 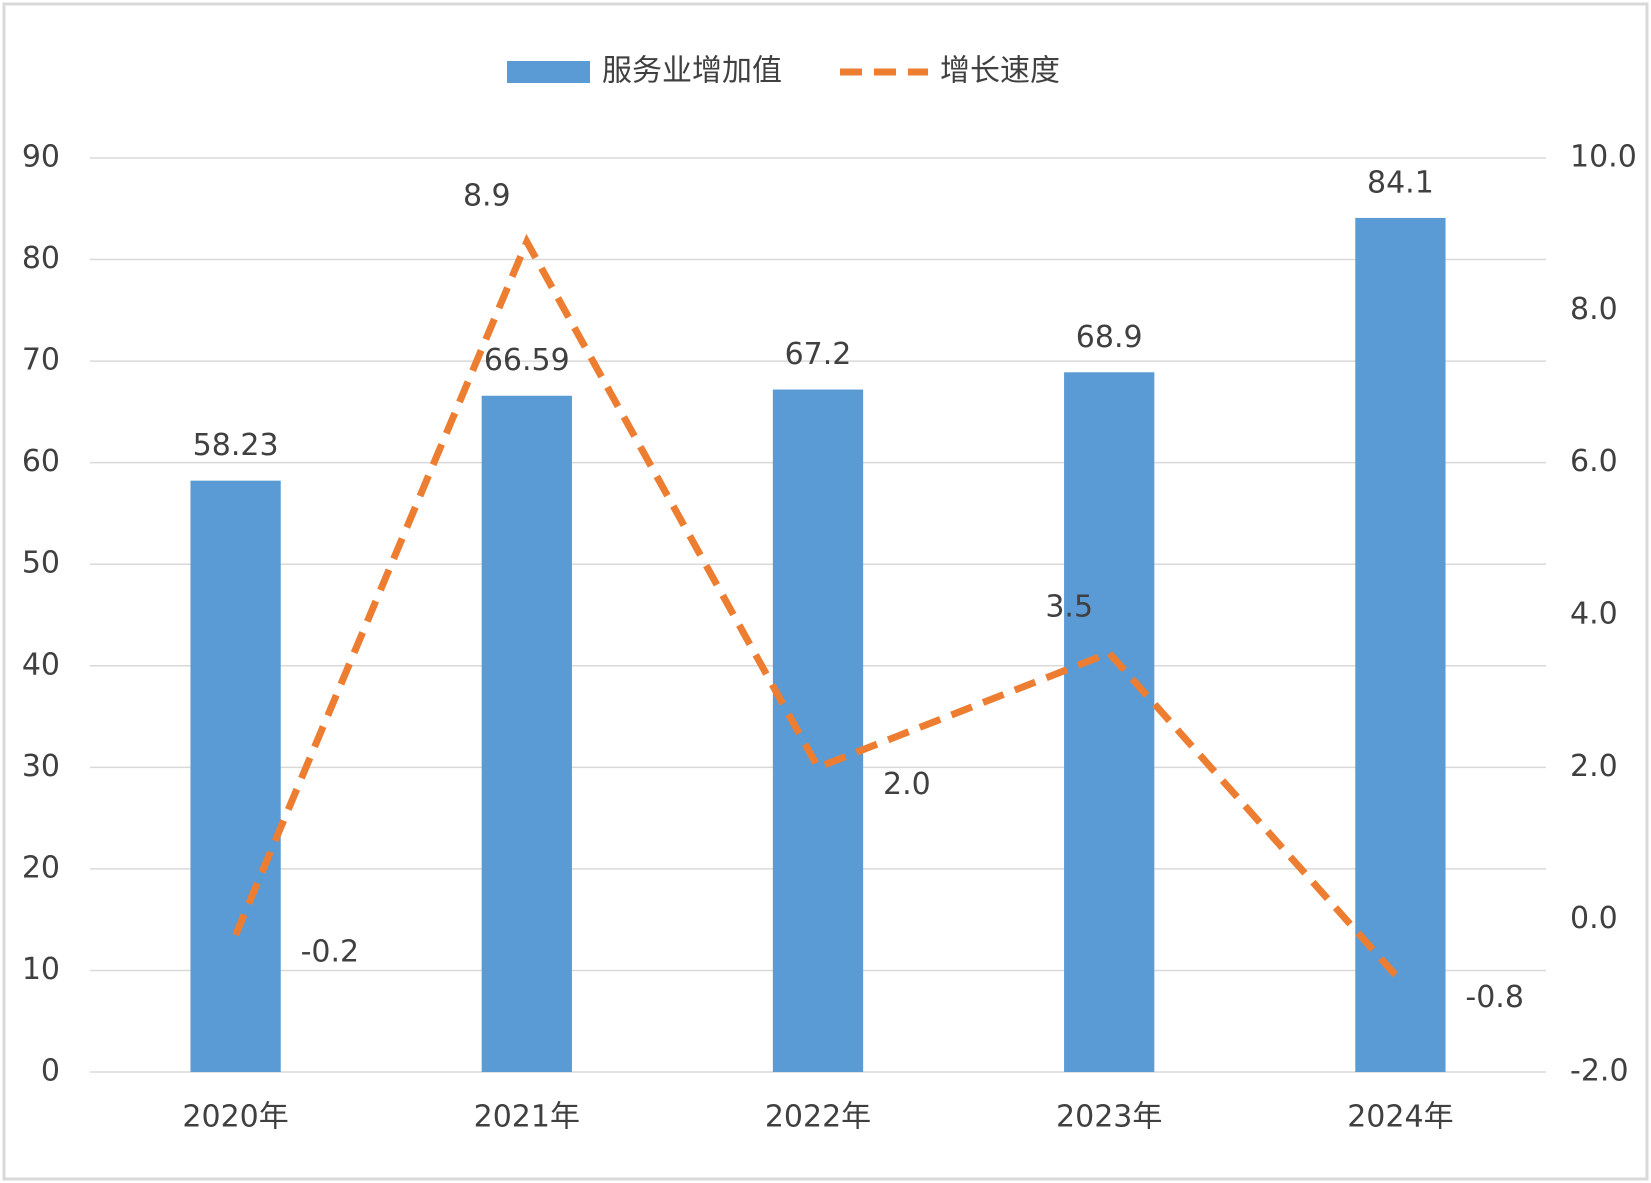 What do you see at coordinates (41, 969) in the screenshot?
I see `y-tick-label: 10` at bounding box center [41, 969].